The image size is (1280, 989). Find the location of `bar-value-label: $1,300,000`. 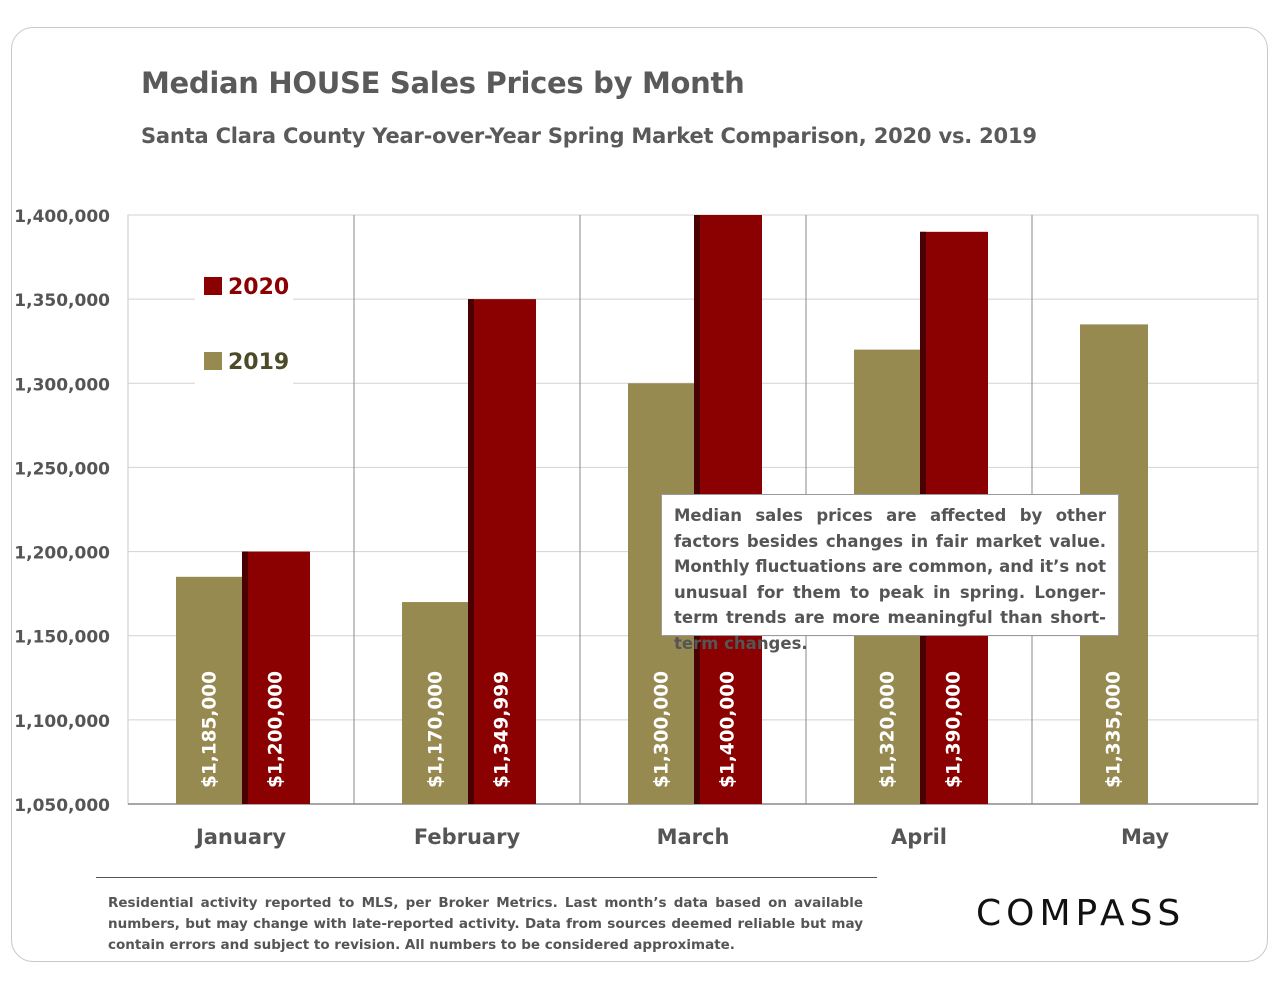

bar-value-label: $1,300,000 is located at coordinates (662, 729).